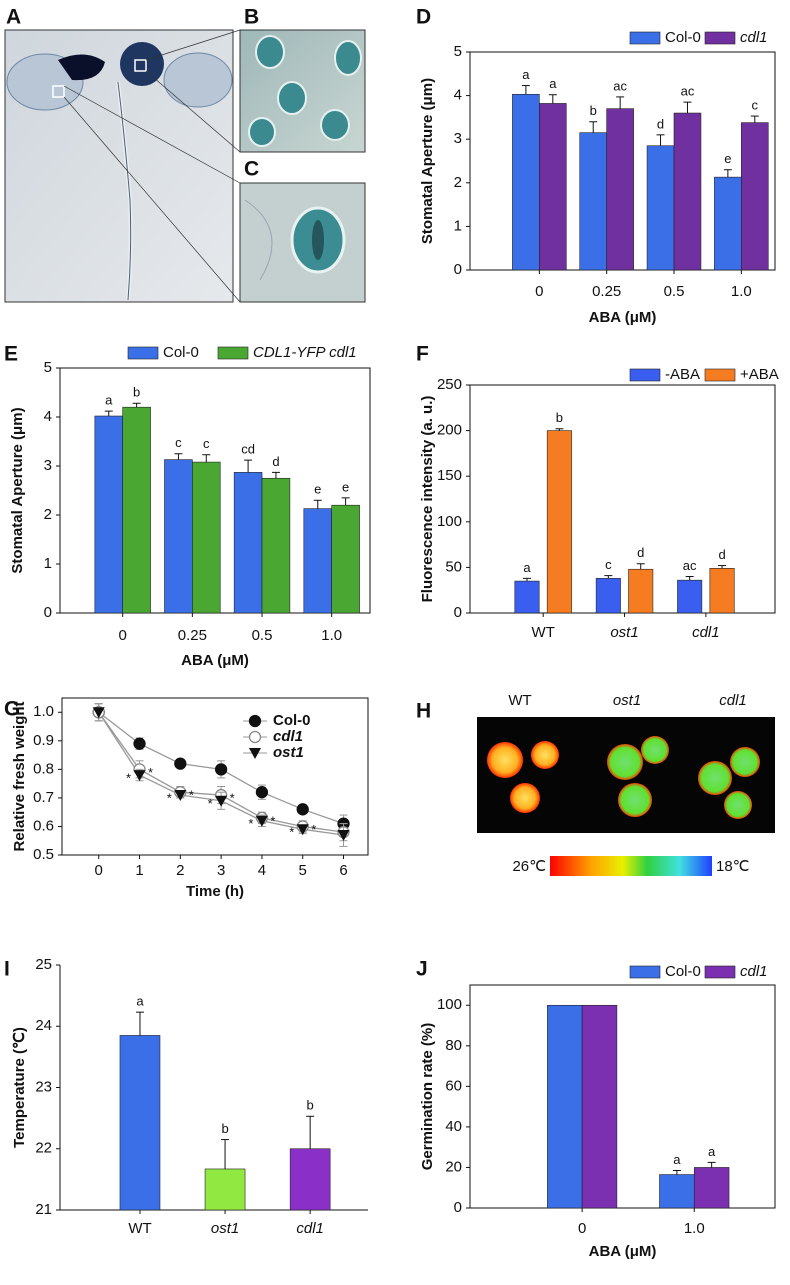  Describe the element at coordinates (453, 566) in the screenshot. I see `y-tick-label: 50` at that location.